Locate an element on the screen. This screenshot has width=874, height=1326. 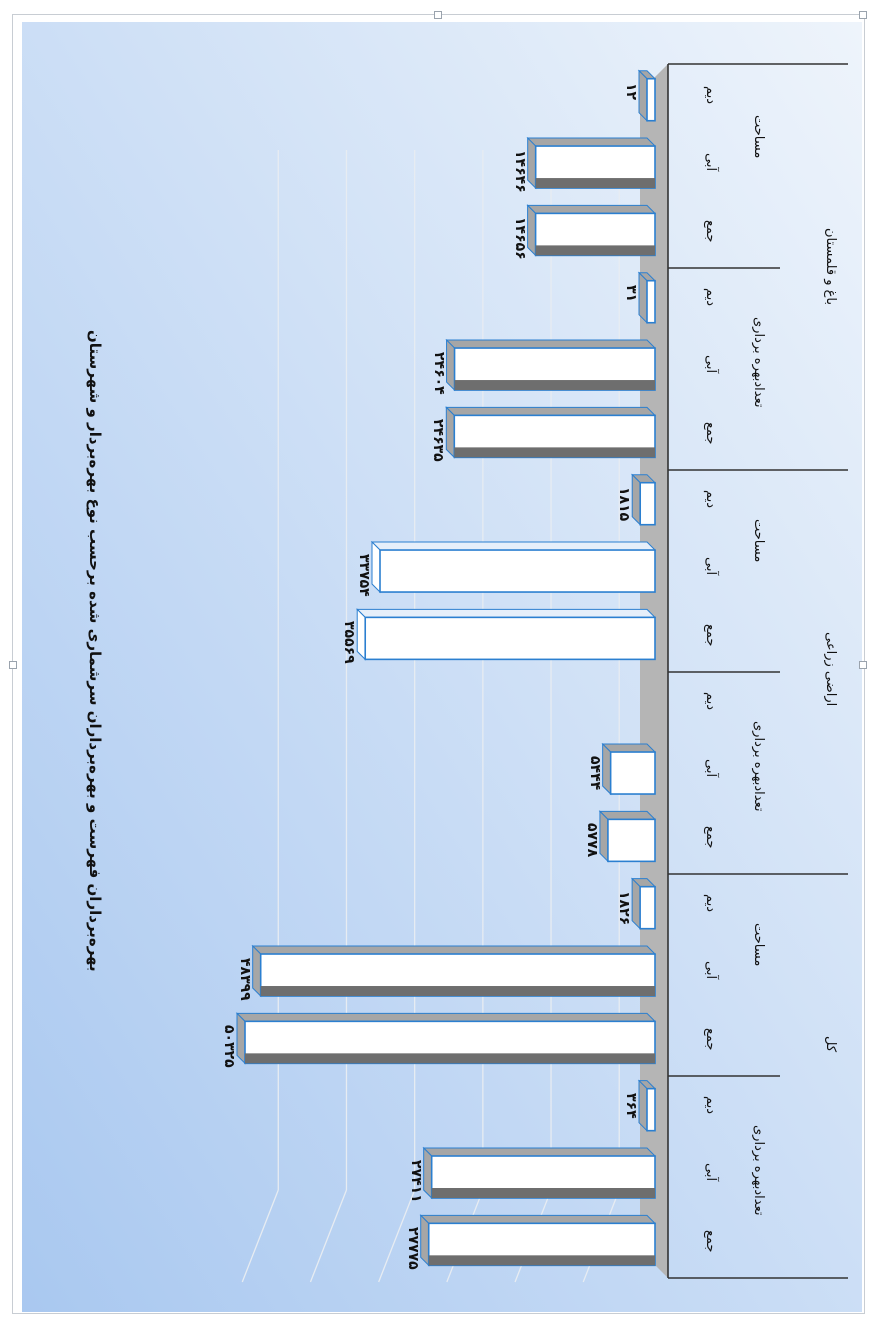
data-label: ۳۳۷۵۴ is located at coordinates (364, 575).